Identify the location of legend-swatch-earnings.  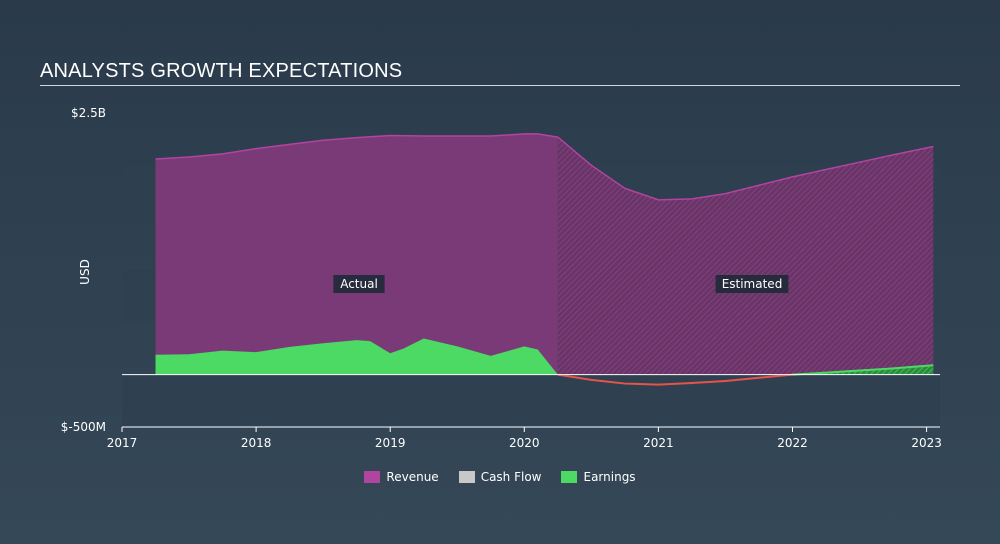
(569, 477).